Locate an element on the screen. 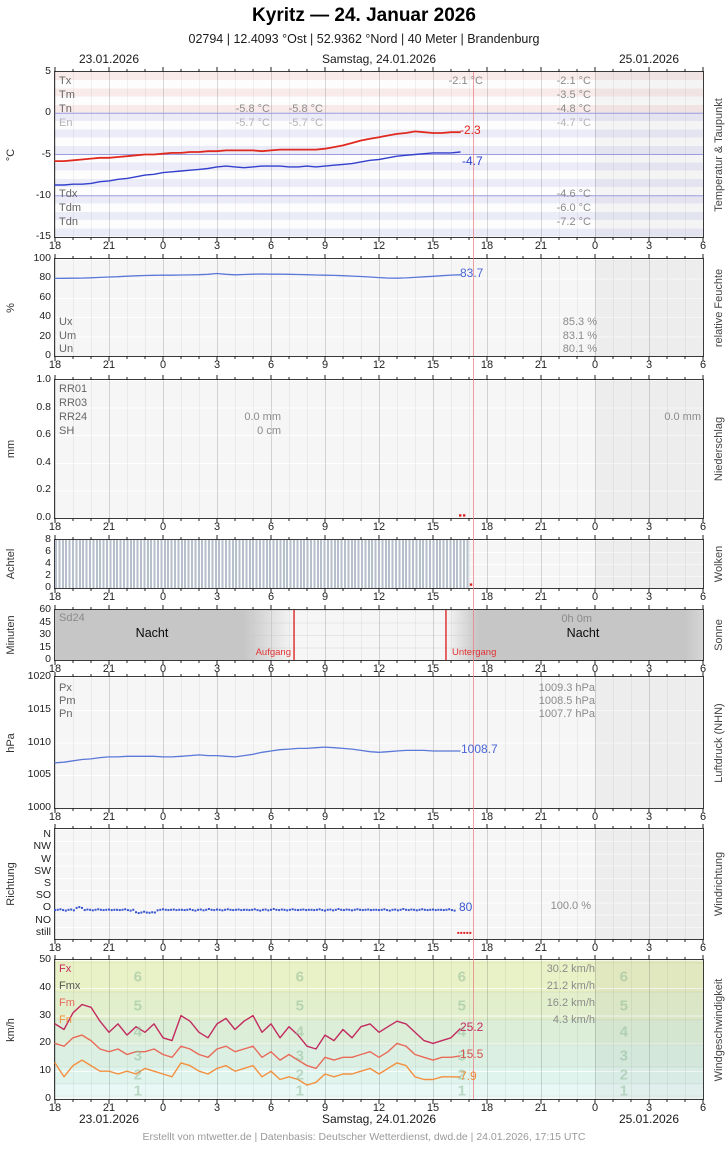 The image size is (728, 1150). y-tick-label: 1020 is located at coordinates (39, 676).